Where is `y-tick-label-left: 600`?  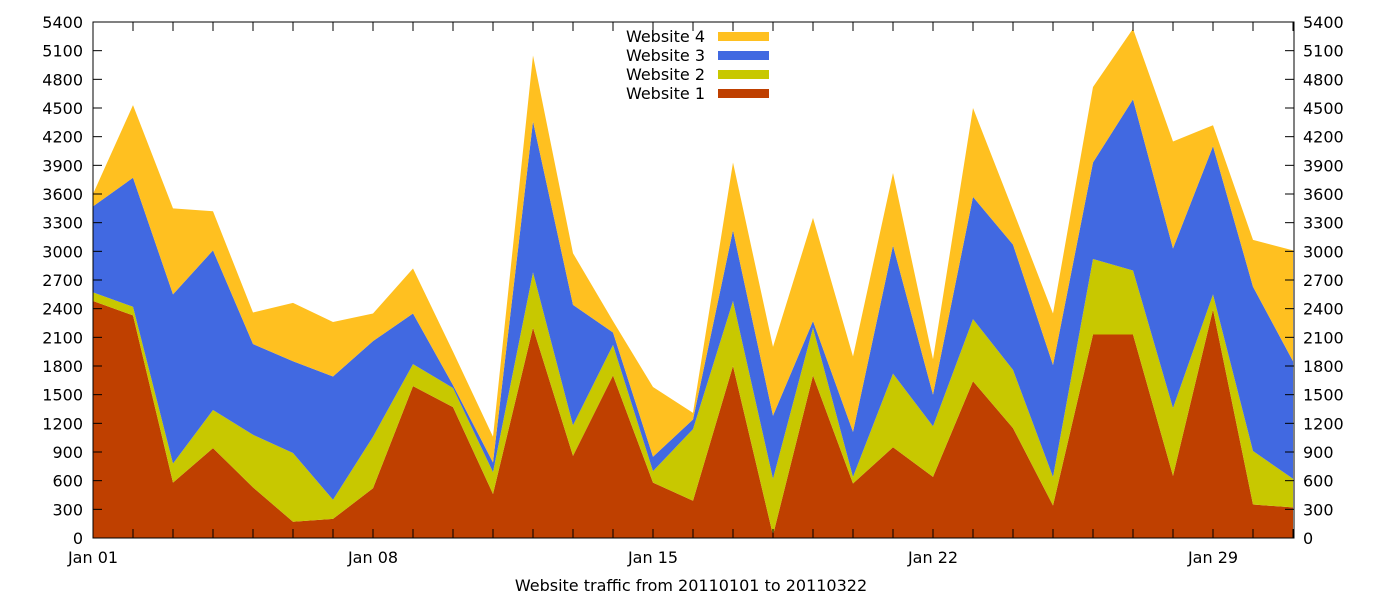
y-tick-label-left: 600 is located at coordinates (67, 481).